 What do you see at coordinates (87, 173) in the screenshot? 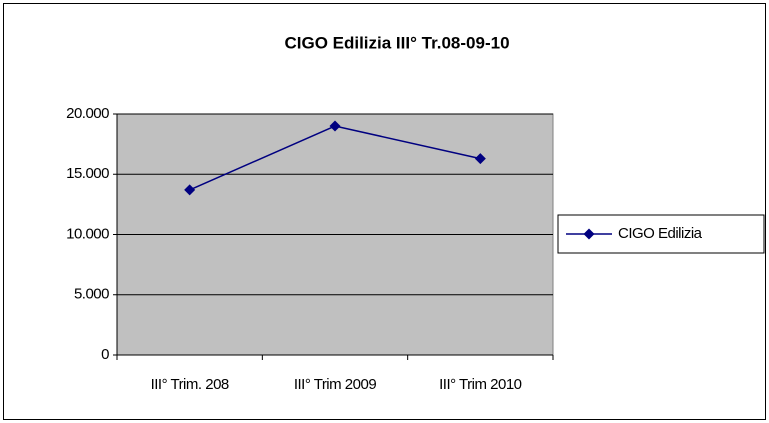
I see `y-tick-label: 15.000` at bounding box center [87, 173].